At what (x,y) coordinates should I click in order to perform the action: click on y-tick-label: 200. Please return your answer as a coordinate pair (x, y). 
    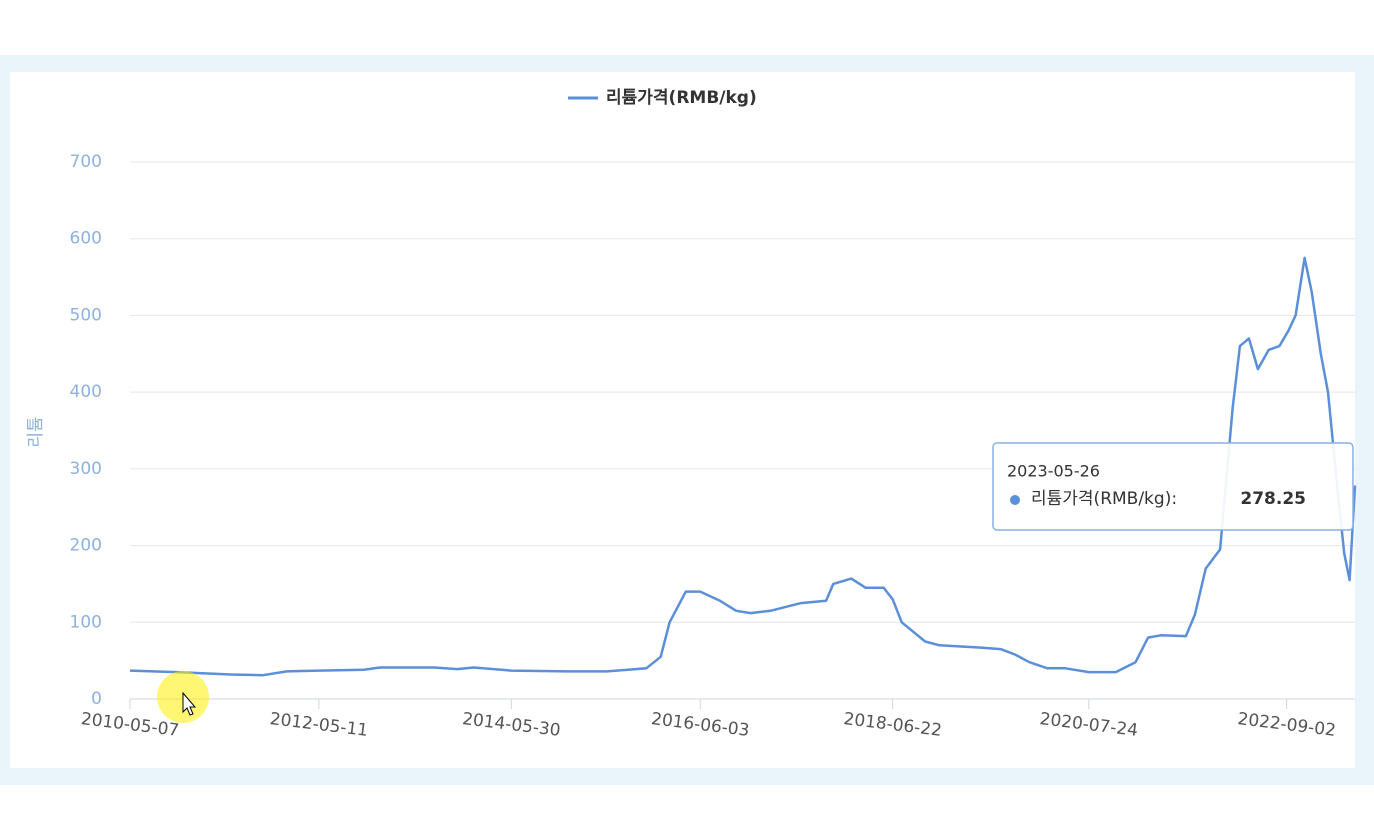
    Looking at the image, I should click on (86, 546).